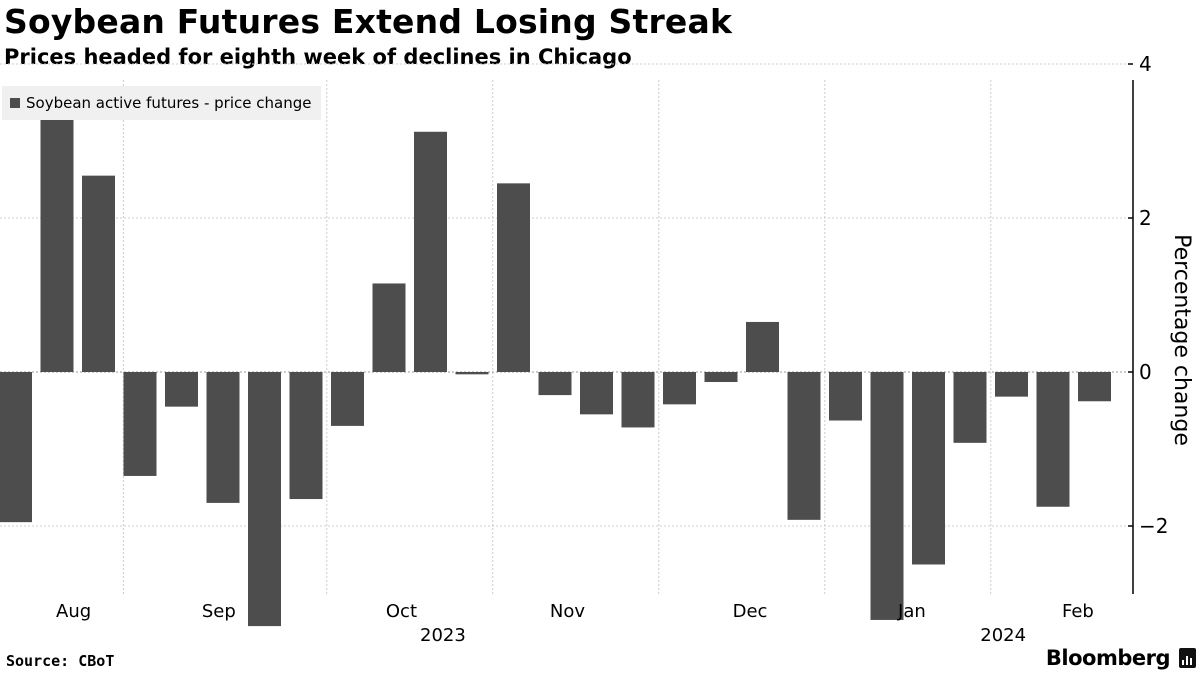  I want to click on source-note: Source: CBoT, so click(60, 661).